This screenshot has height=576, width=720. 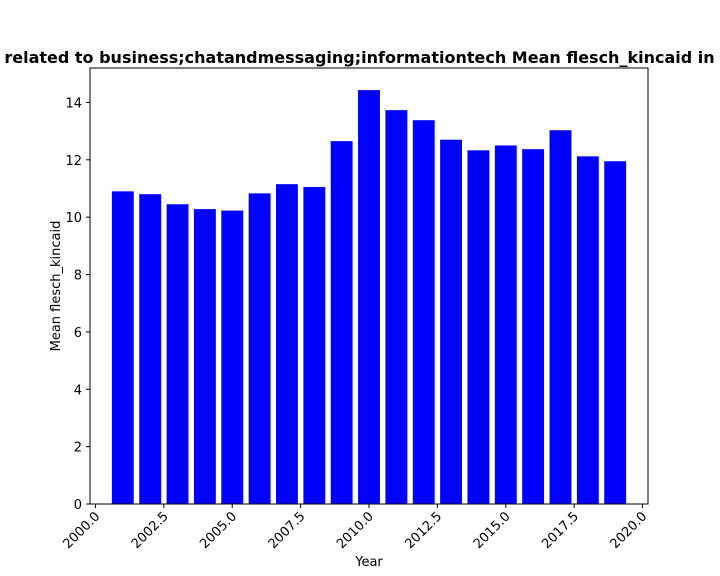 I want to click on bar-2012, so click(x=423, y=312).